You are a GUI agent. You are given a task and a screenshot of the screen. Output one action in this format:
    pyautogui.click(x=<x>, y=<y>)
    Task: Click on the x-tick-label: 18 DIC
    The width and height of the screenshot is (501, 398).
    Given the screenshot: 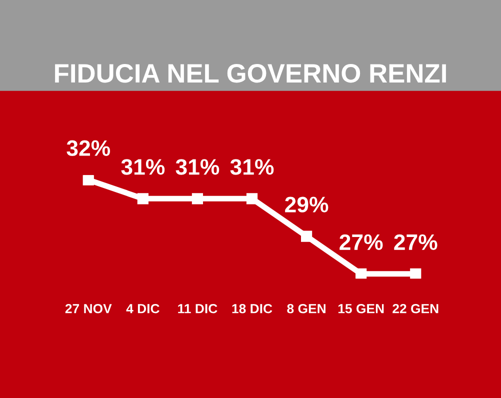 What is the action you would take?
    pyautogui.click(x=252, y=309)
    